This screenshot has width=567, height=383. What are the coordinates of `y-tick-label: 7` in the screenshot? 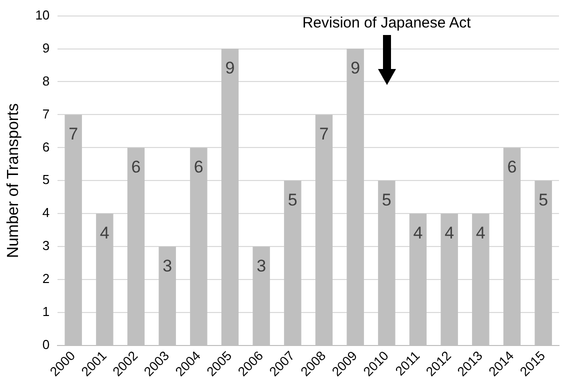 It's located at (46, 114).